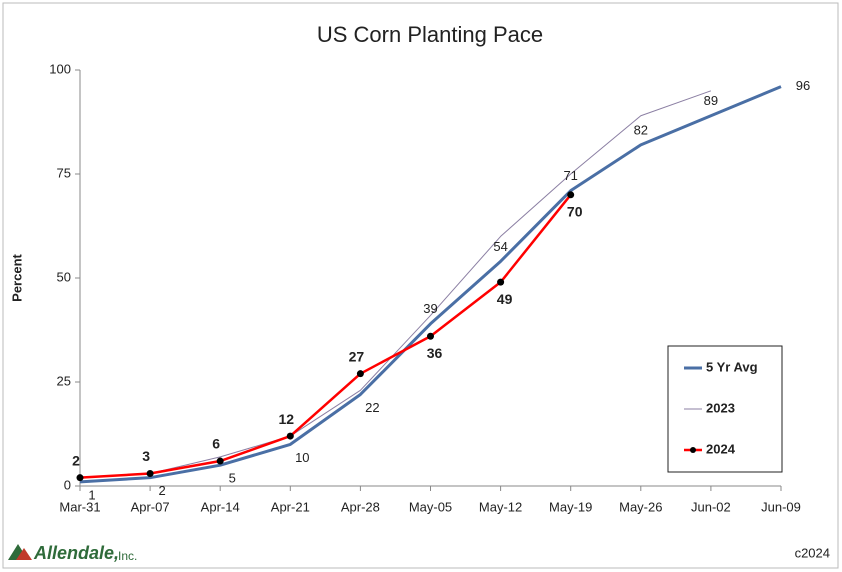  Describe the element at coordinates (76, 553) in the screenshot. I see `logo-name: Allendale,` at that location.